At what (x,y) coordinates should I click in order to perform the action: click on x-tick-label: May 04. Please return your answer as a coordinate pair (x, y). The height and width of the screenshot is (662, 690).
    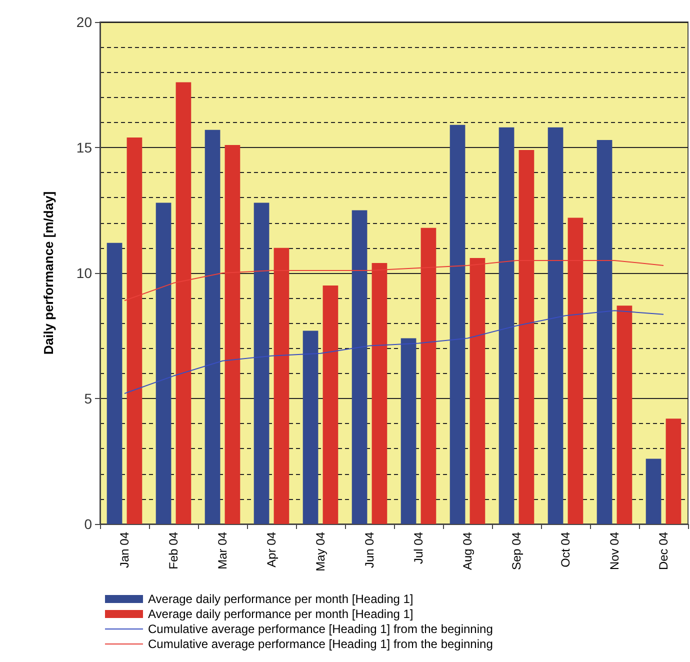
    Looking at the image, I should click on (321, 552).